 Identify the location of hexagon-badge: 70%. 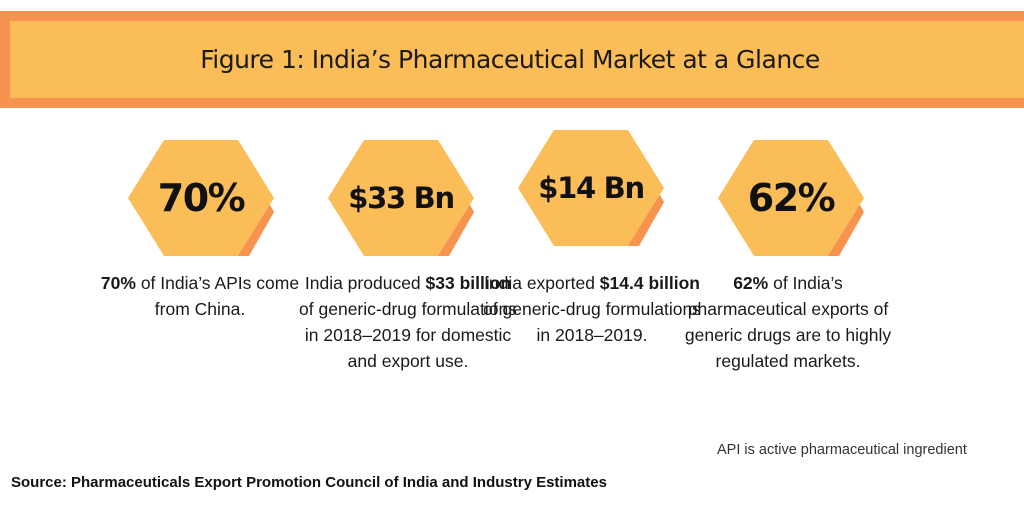
(228, 205).